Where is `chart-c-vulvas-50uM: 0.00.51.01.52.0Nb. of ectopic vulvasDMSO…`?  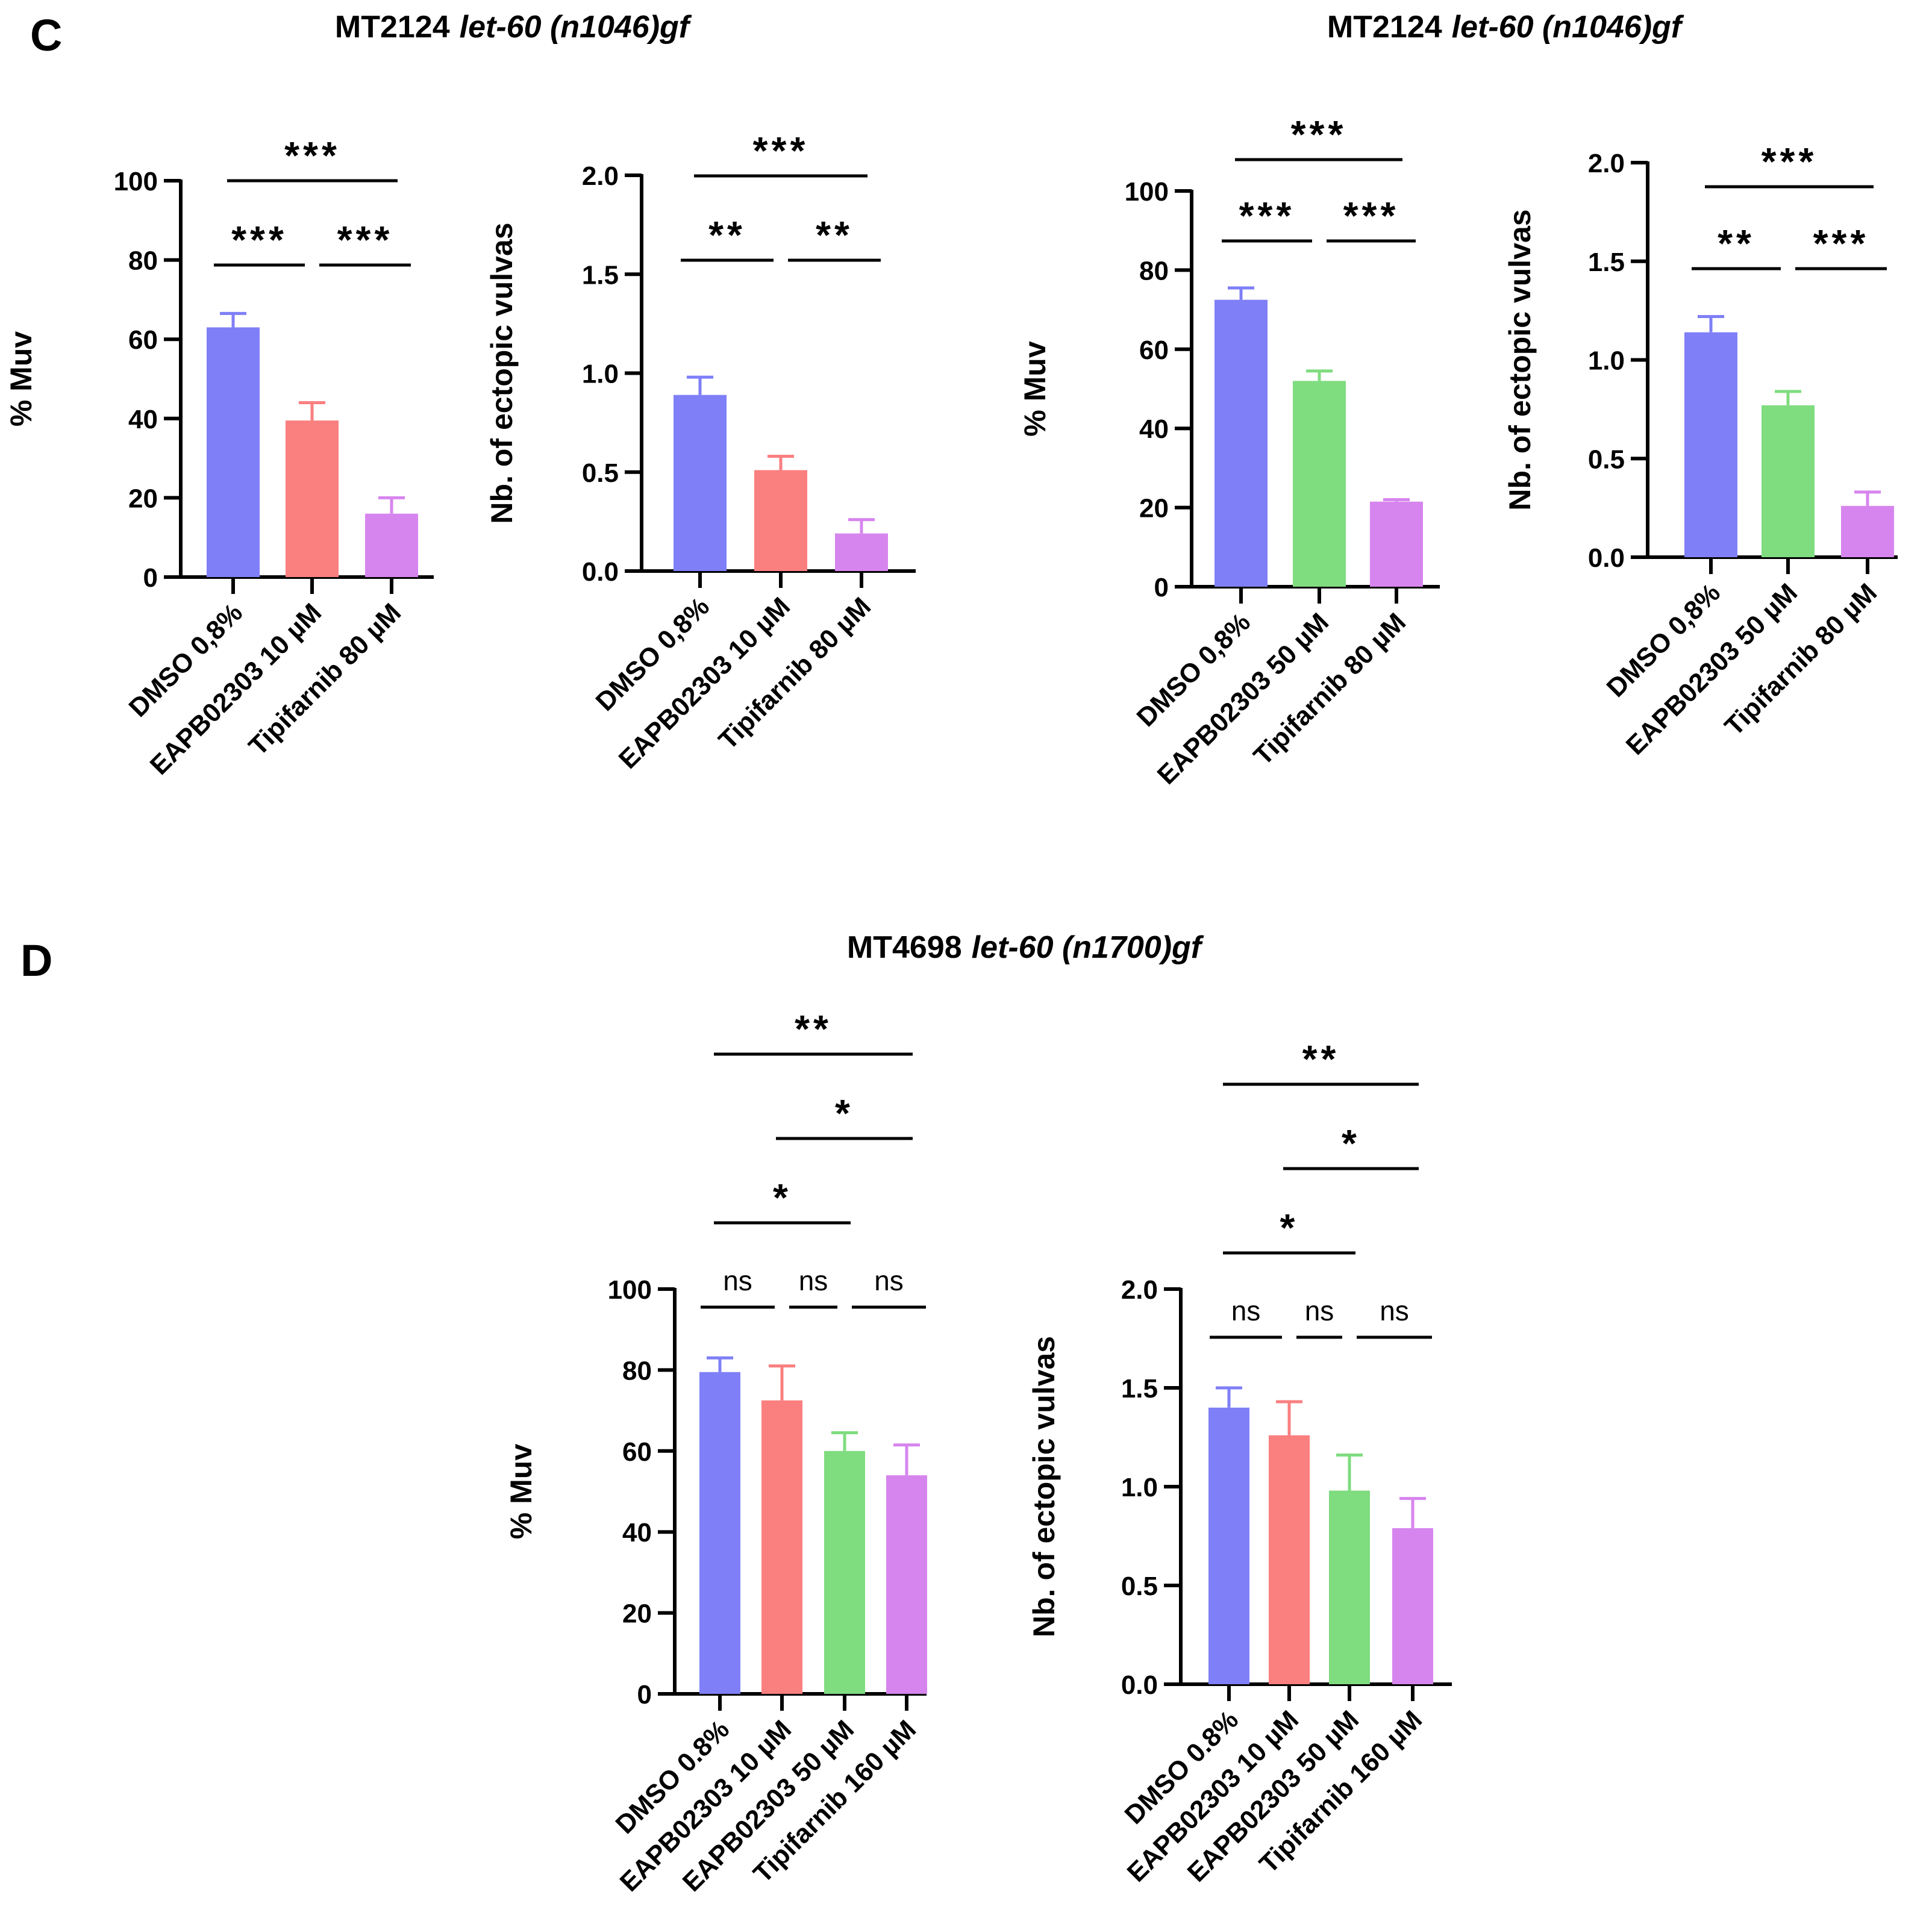
chart-c-vulvas-50uM: 0.00.51.01.52.0Nb. of ectopic vulvasDMSO… is located at coordinates (1701, 450).